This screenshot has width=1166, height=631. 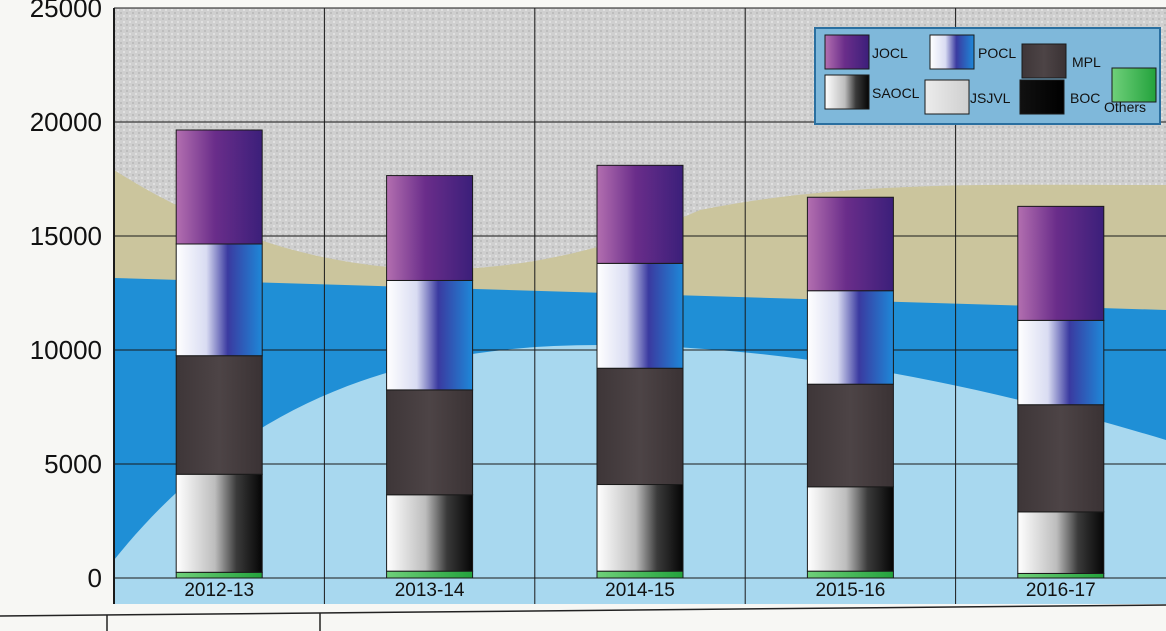 What do you see at coordinates (896, 93) in the screenshot?
I see `legend-label: SAOCL` at bounding box center [896, 93].